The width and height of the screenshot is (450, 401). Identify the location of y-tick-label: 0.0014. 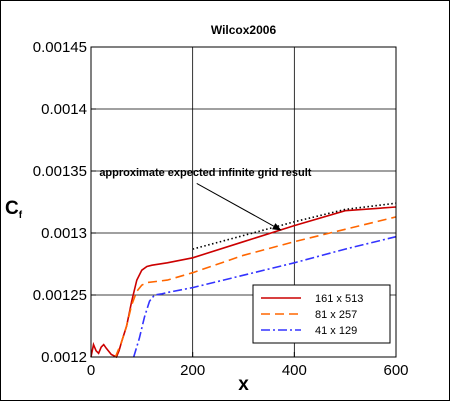
(64, 109).